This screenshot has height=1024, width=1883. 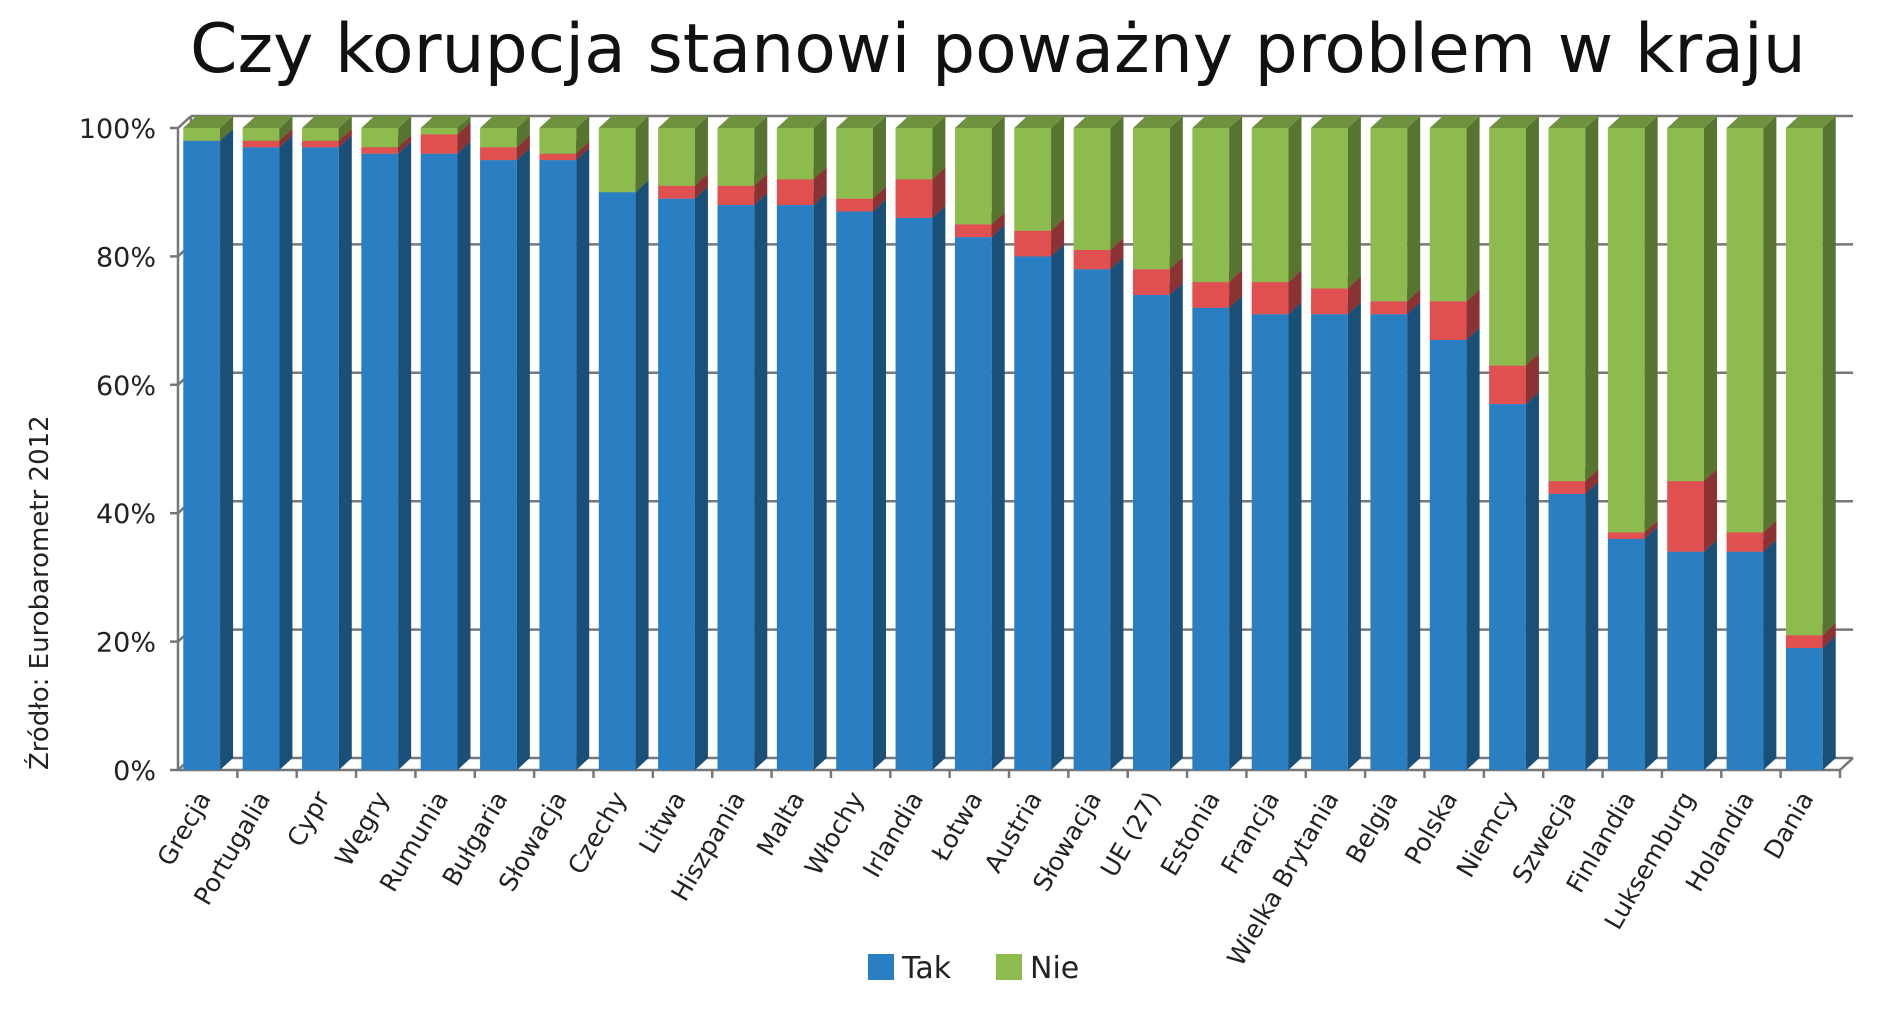 What do you see at coordinates (126, 643) in the screenshot?
I see `y-tick-label: 20%` at bounding box center [126, 643].